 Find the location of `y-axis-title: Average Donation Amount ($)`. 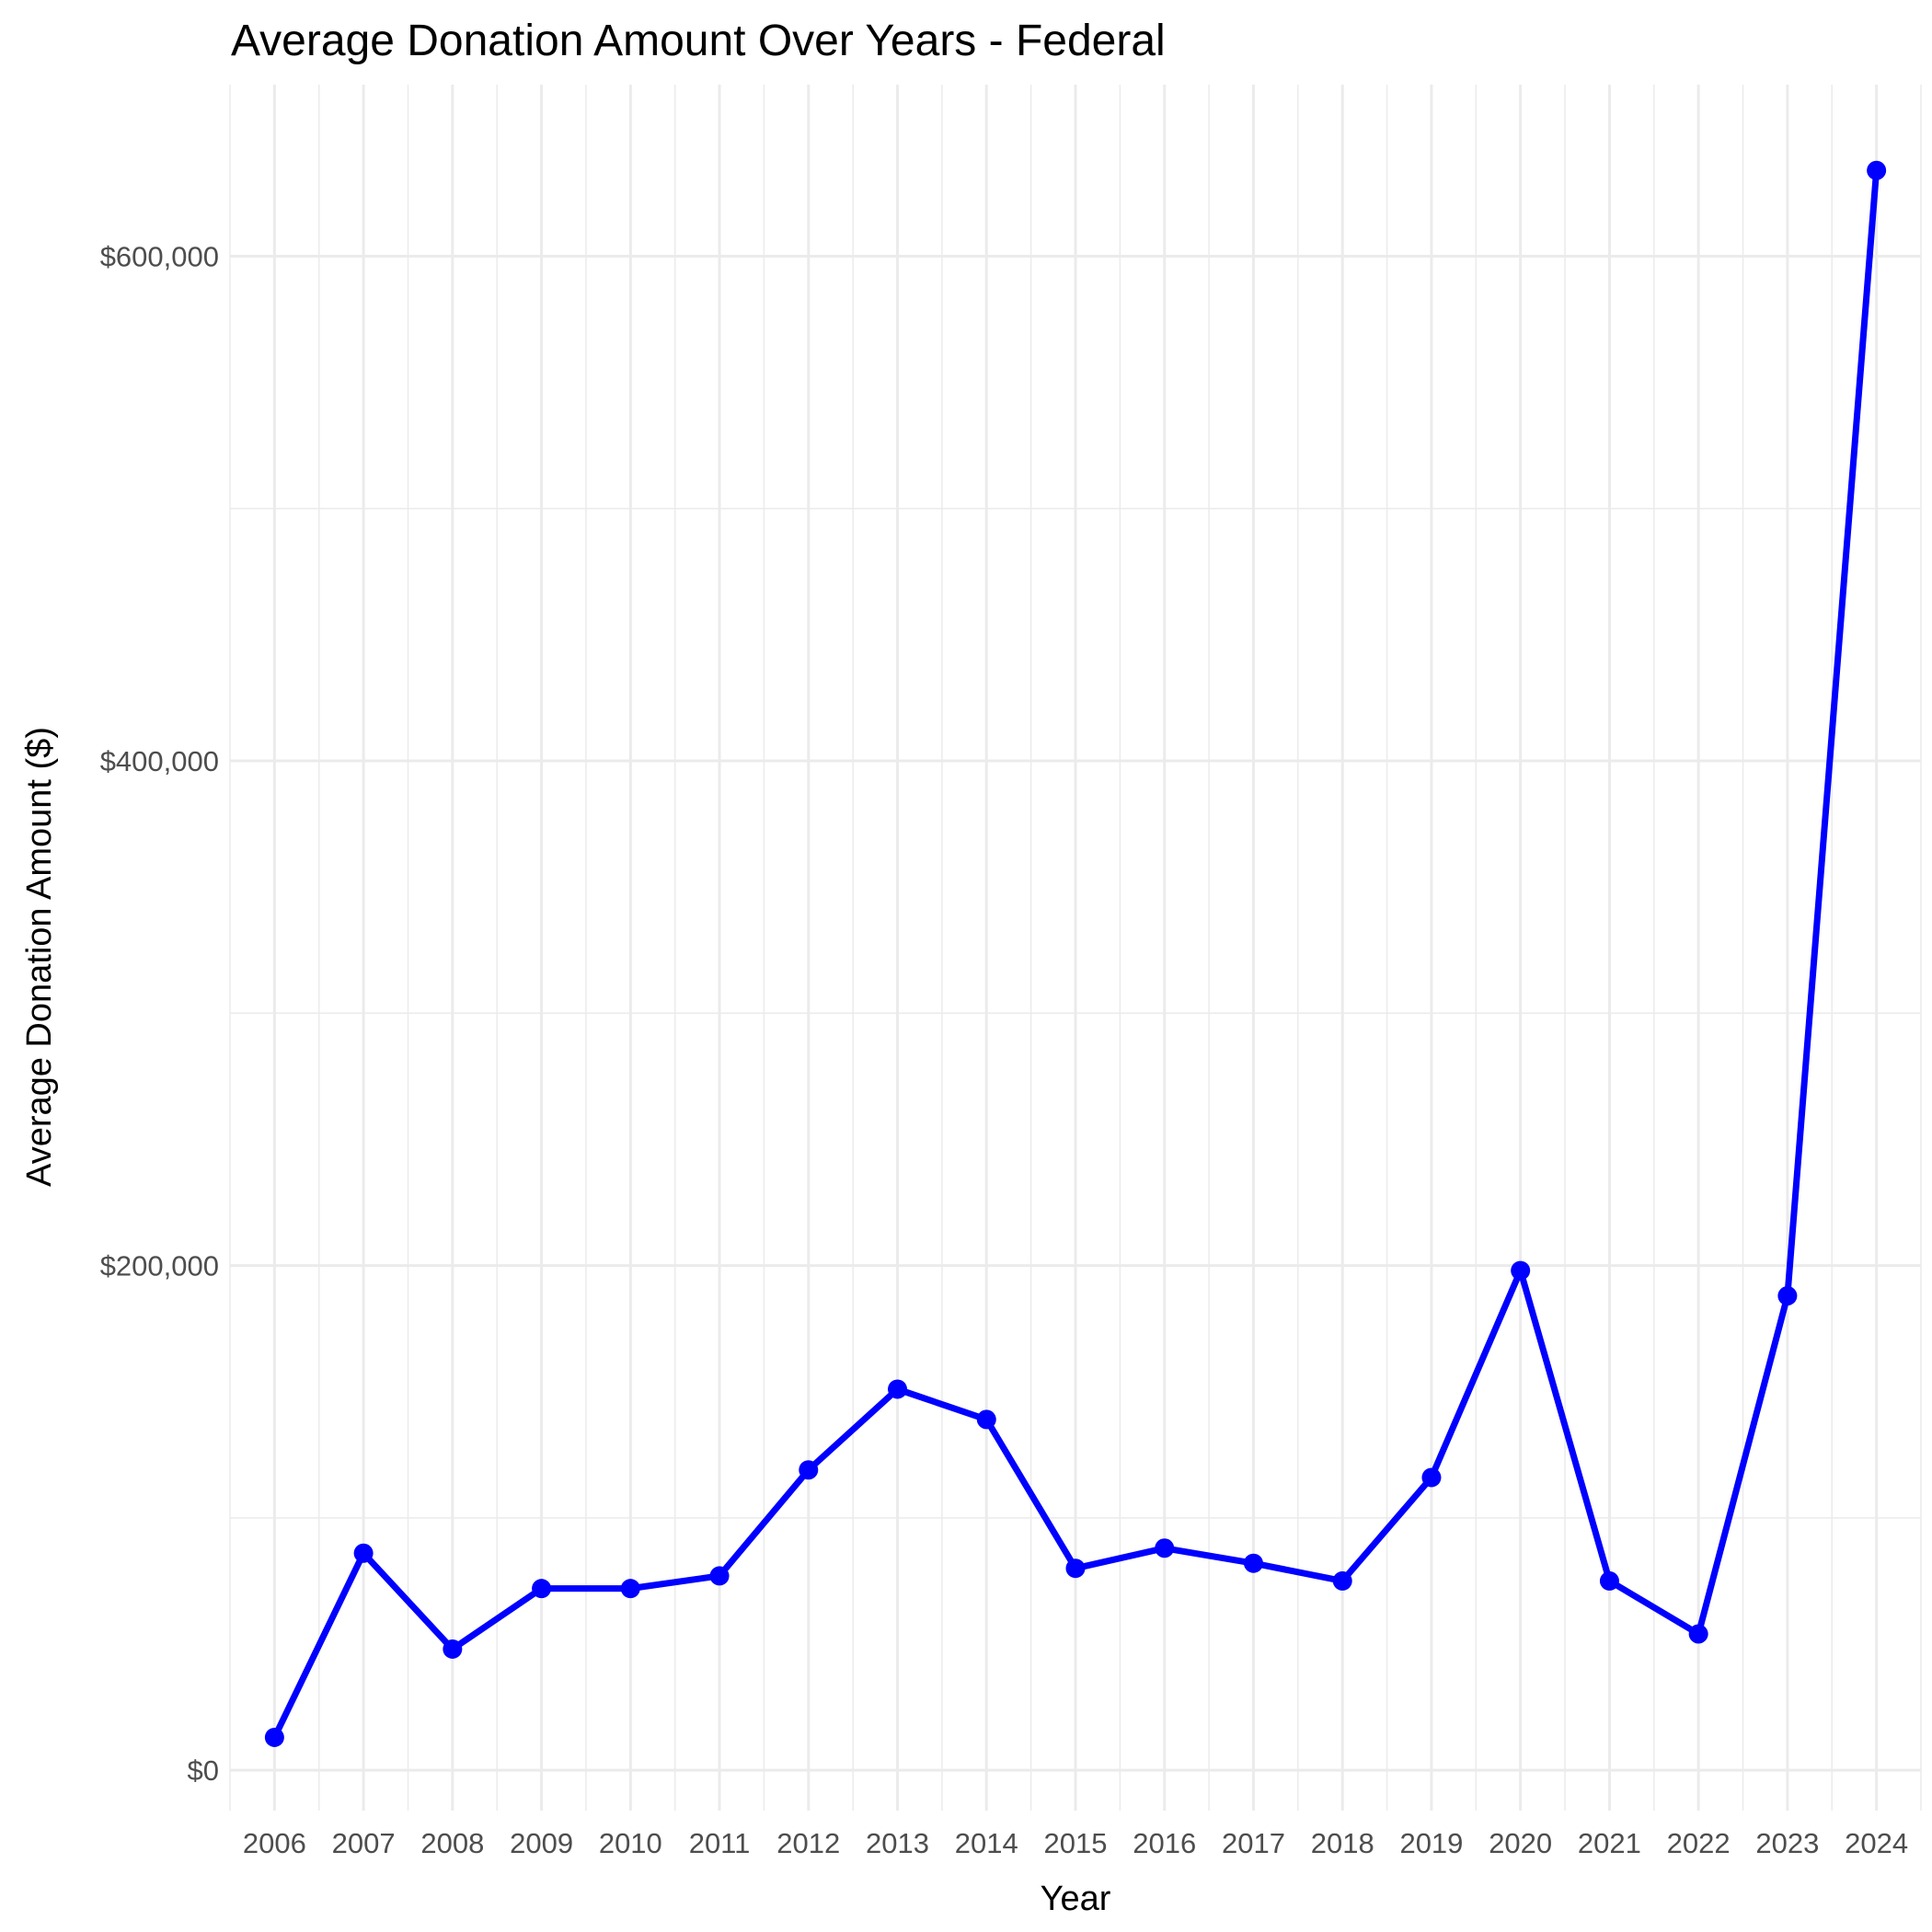

y-axis-title: Average Donation Amount ($) is located at coordinates (39, 957).